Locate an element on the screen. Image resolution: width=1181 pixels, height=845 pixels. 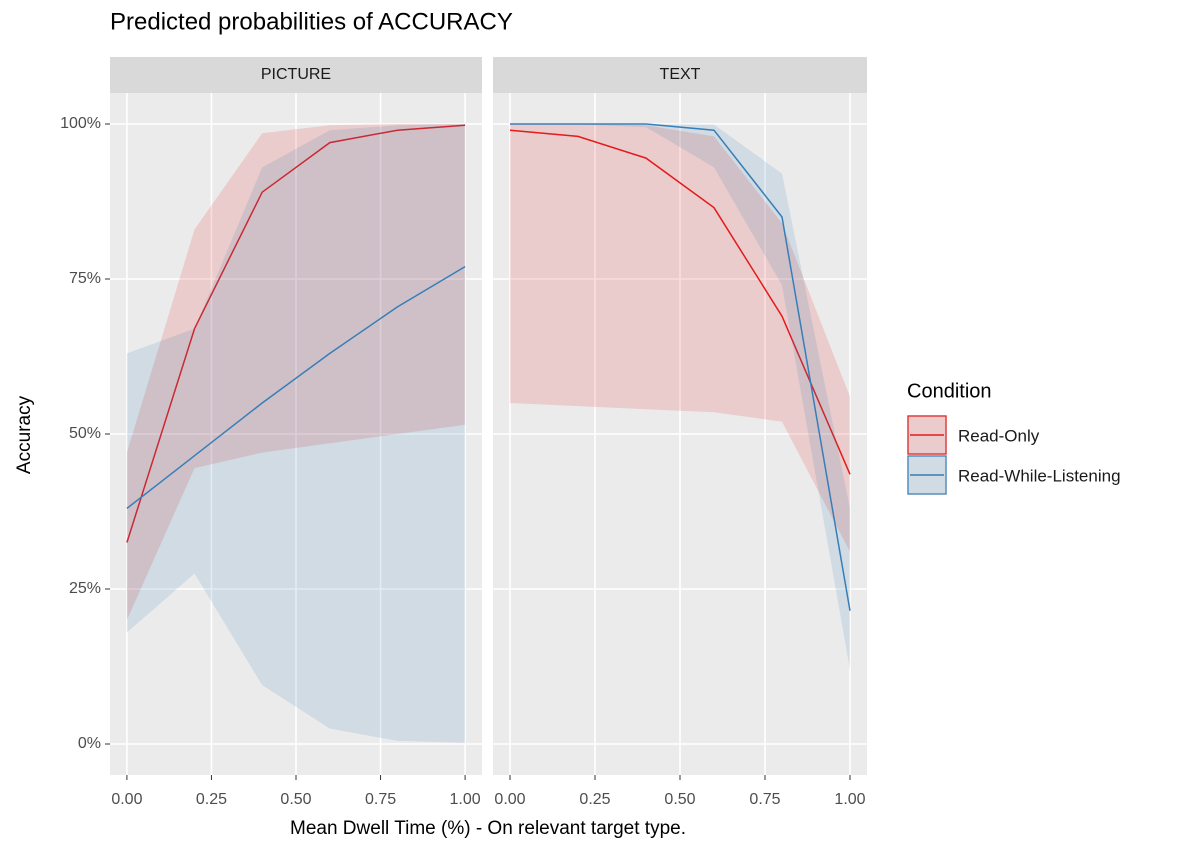
y-tick-label: 100% is located at coordinates (80, 123).